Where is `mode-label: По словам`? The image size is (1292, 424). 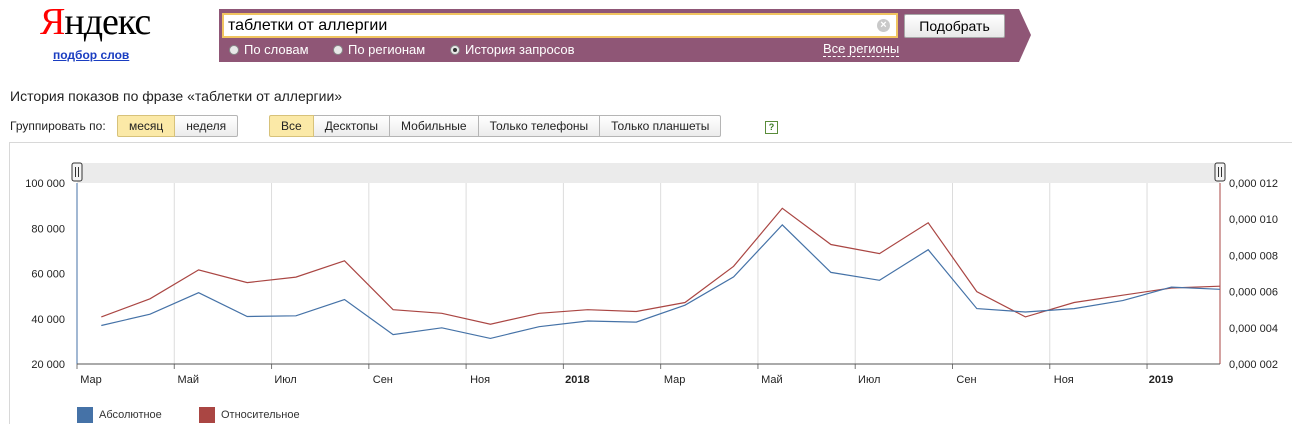
mode-label: По словам is located at coordinates (276, 49).